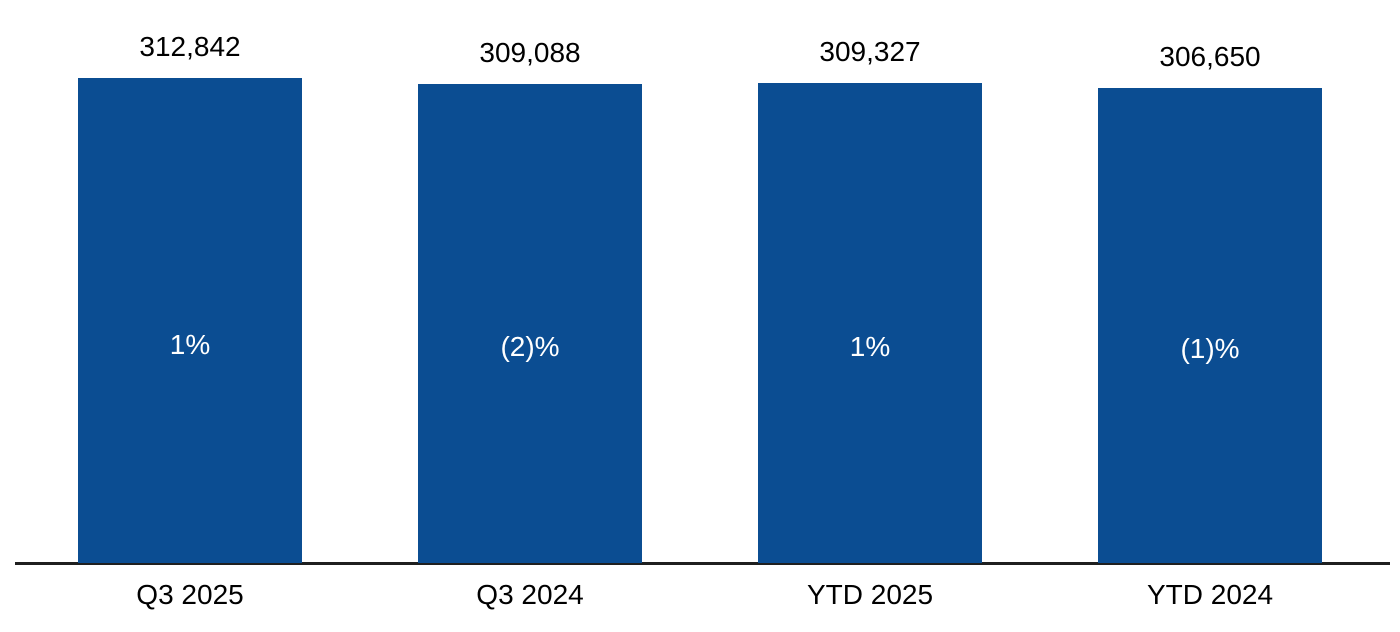 This screenshot has height=632, width=1400. What do you see at coordinates (870, 51) in the screenshot?
I see `bar-value-label: 309,327` at bounding box center [870, 51].